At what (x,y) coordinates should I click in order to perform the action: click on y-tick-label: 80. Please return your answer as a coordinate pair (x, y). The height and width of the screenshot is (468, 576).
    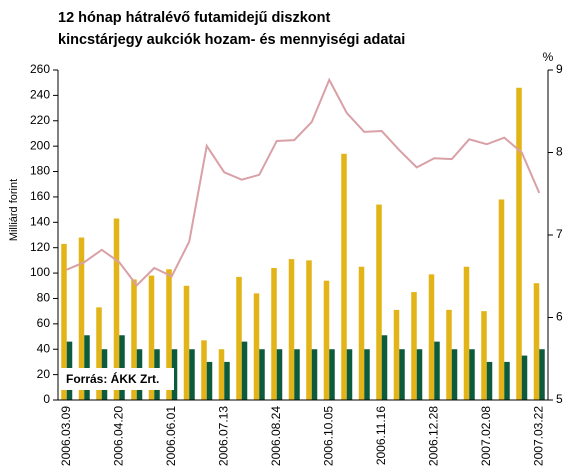
    Looking at the image, I should click on (44, 298).